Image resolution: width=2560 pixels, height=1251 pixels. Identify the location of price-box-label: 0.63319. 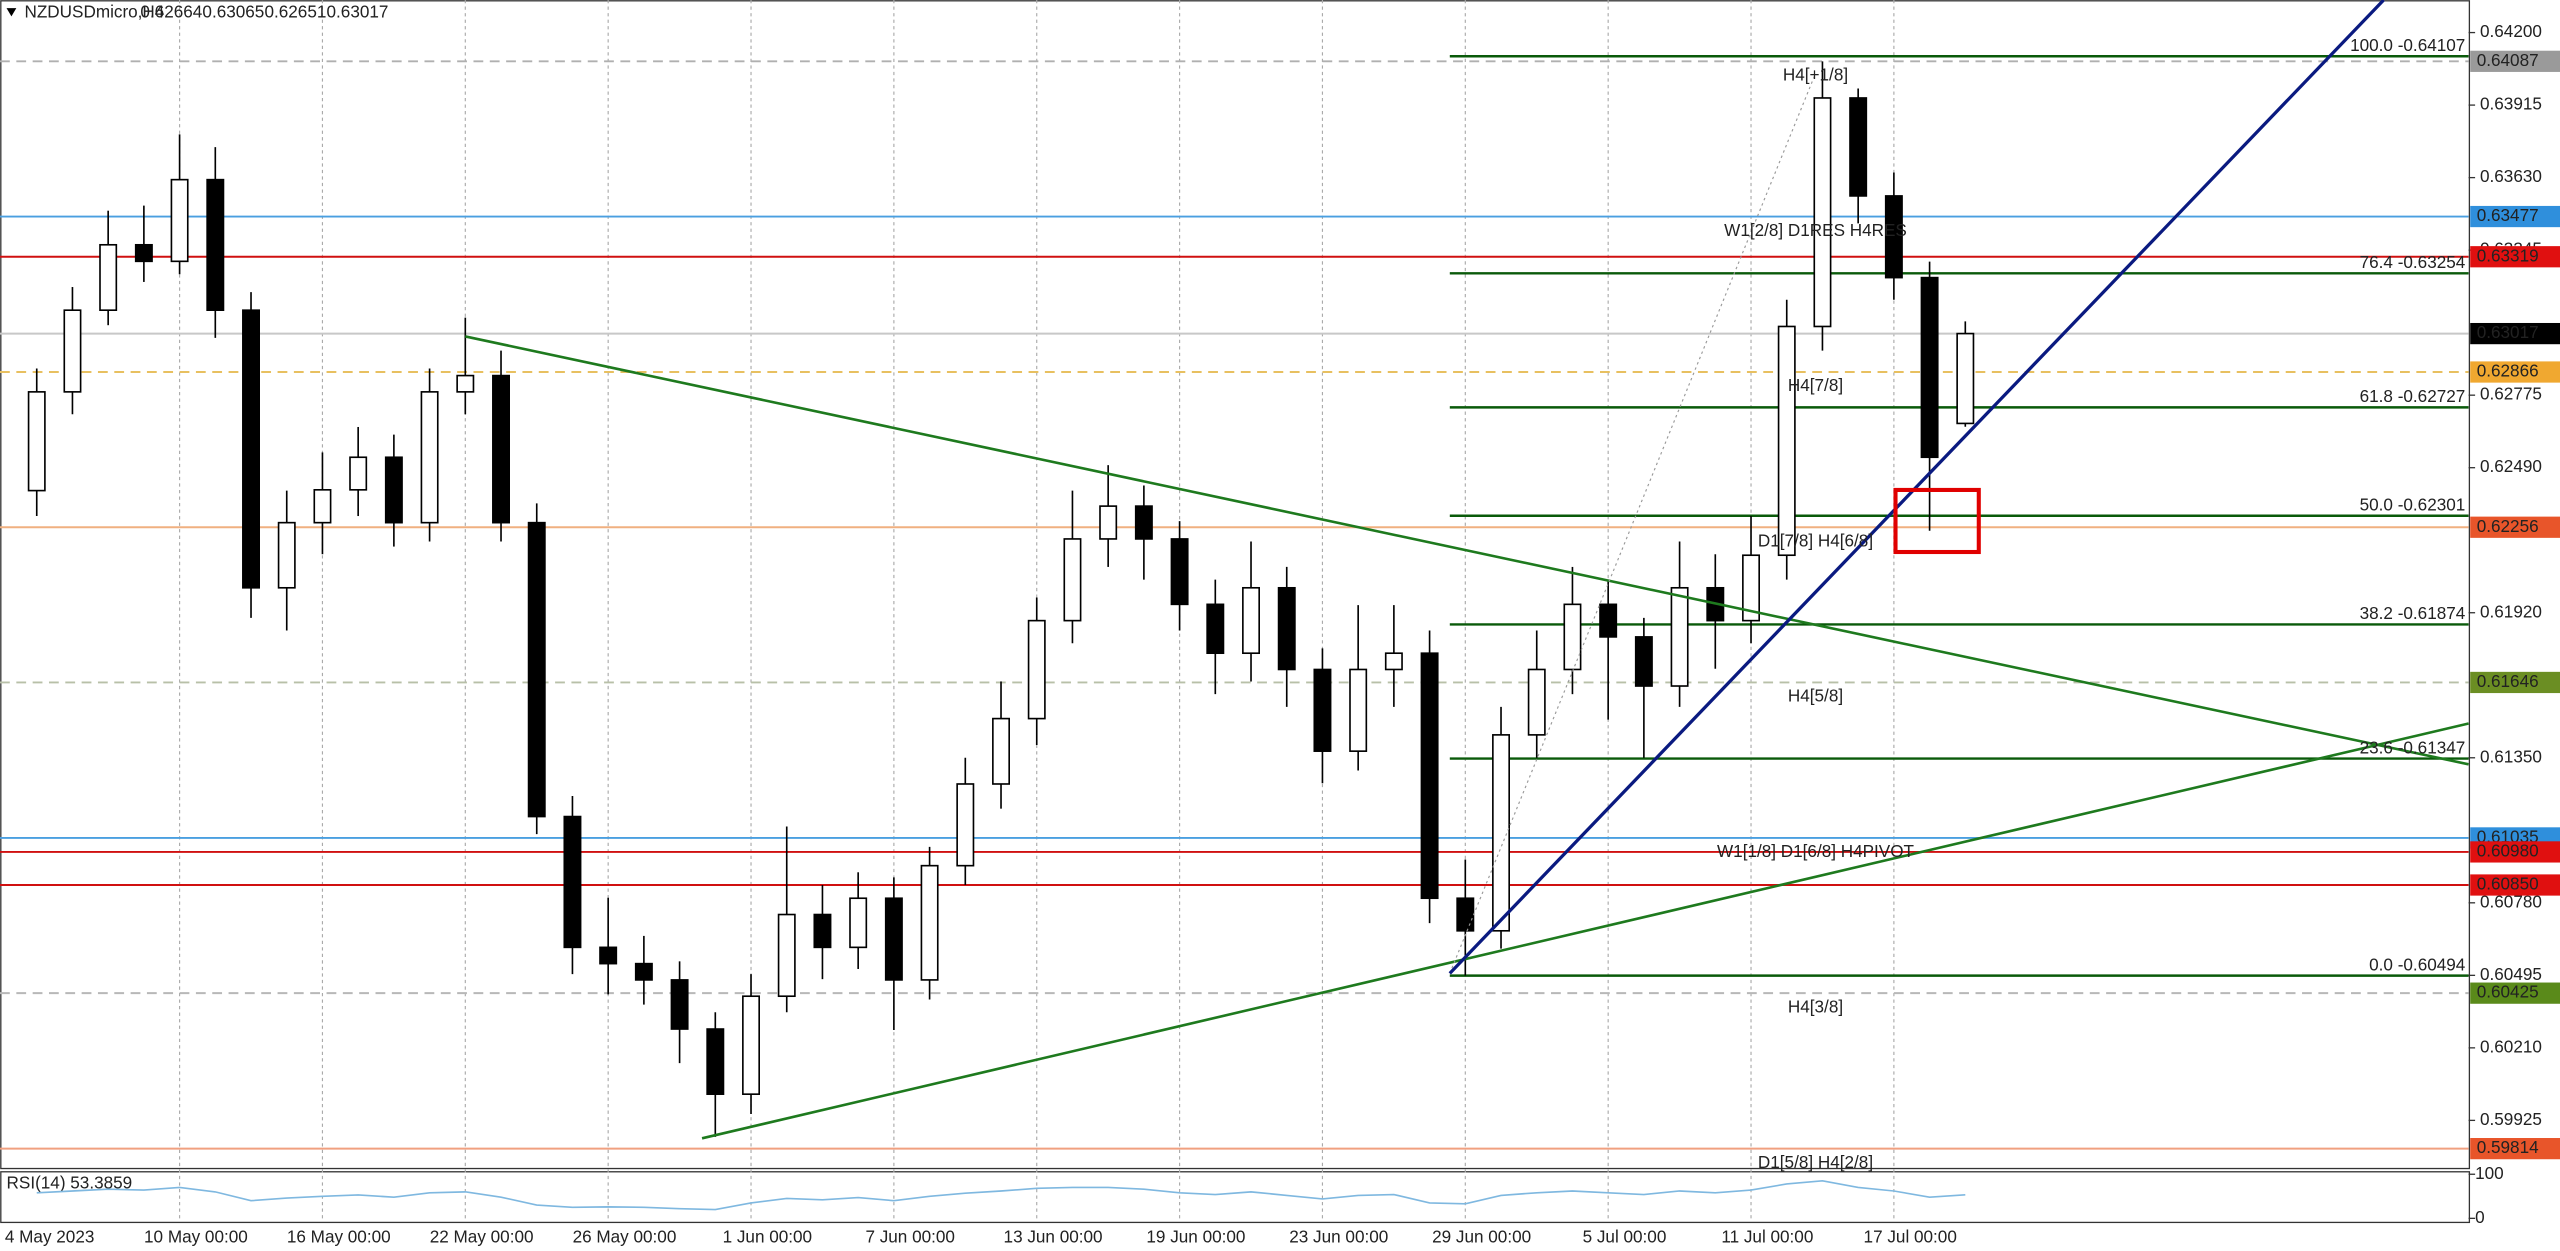
(2508, 255).